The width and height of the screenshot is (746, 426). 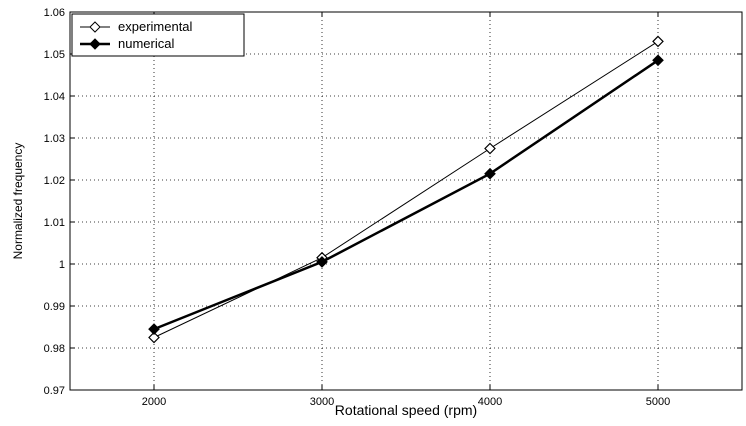 I want to click on legend-marker-experimental, so click(x=95, y=27).